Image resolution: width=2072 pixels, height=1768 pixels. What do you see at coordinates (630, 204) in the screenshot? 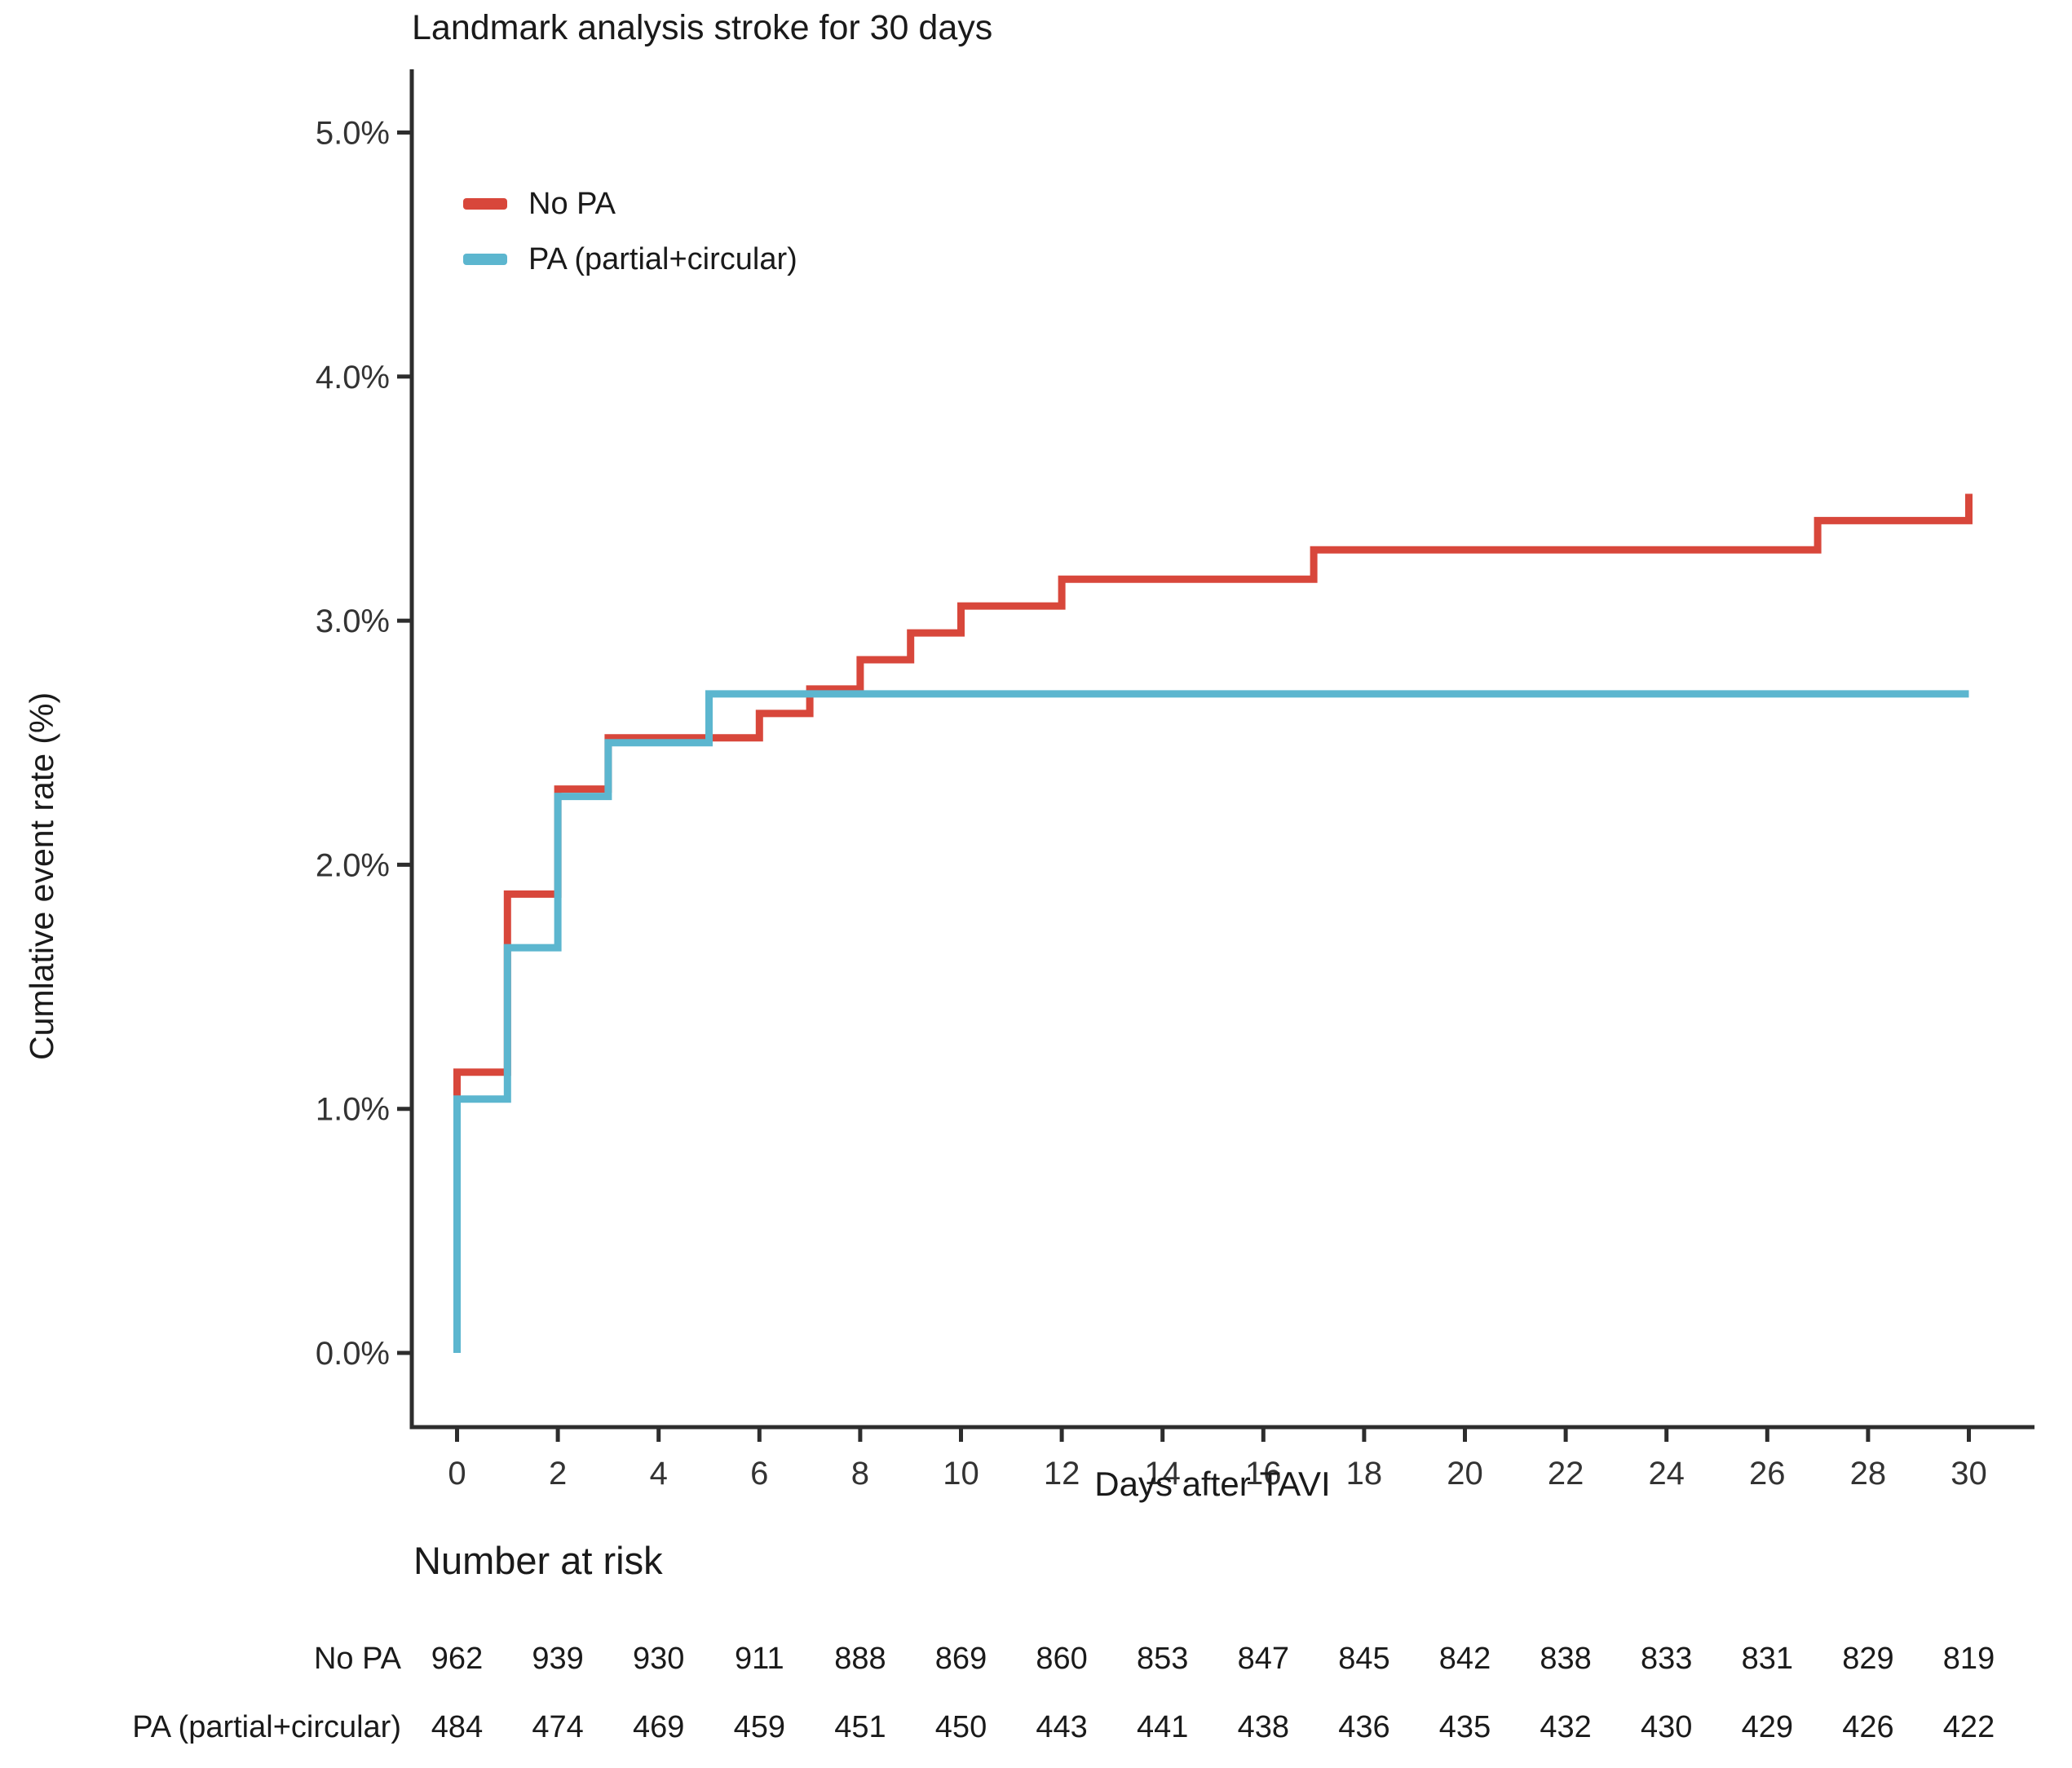
I see `legend-item-no-pa: No PA` at bounding box center [630, 204].